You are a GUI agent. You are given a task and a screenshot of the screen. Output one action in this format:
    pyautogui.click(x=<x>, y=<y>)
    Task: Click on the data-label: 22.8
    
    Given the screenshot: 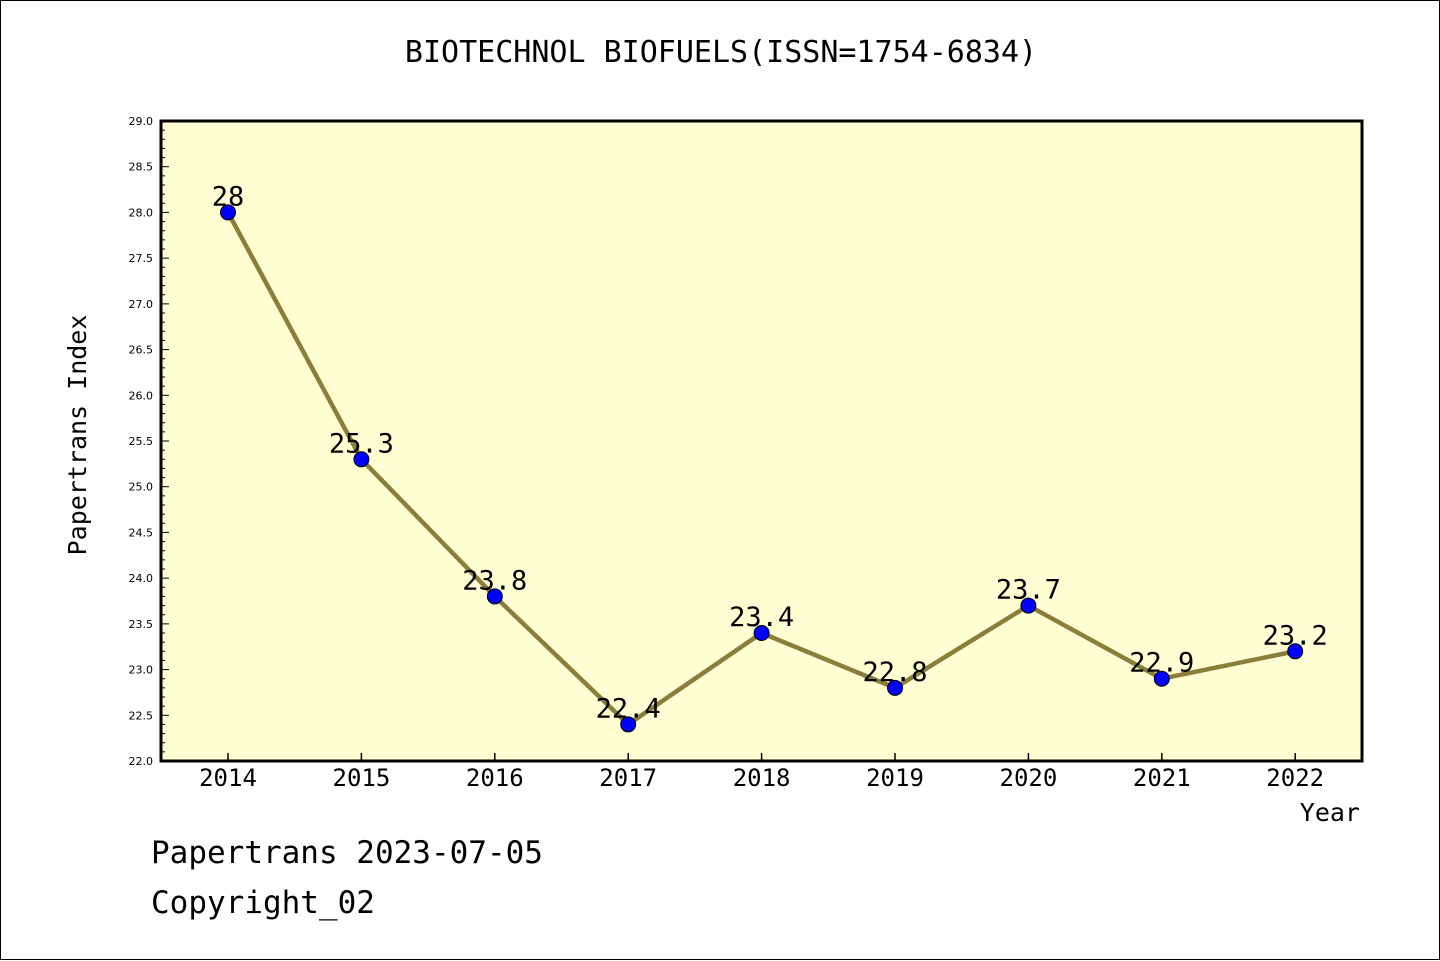 What is the action you would take?
    pyautogui.click(x=894, y=672)
    